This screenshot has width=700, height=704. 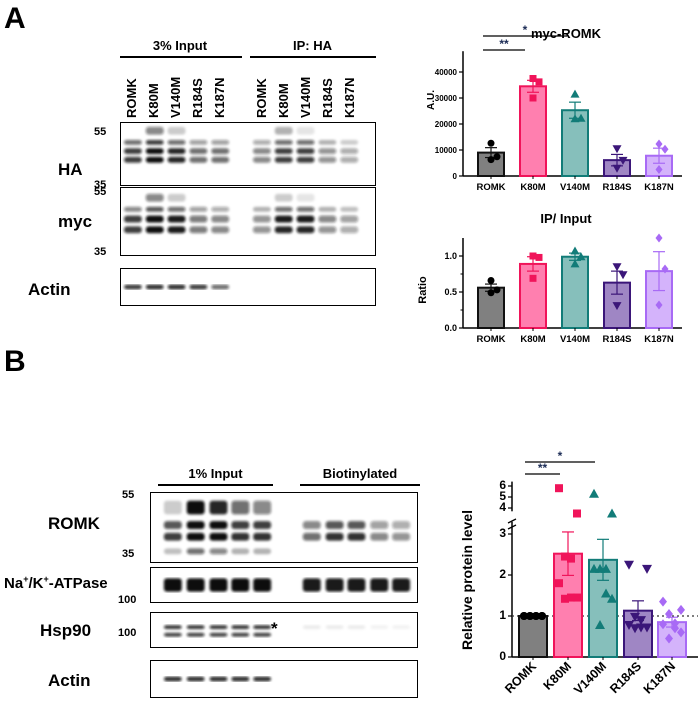 What do you see at coordinates (431, 100) in the screenshot?
I see `y-axis-label: A.U.` at bounding box center [431, 100].